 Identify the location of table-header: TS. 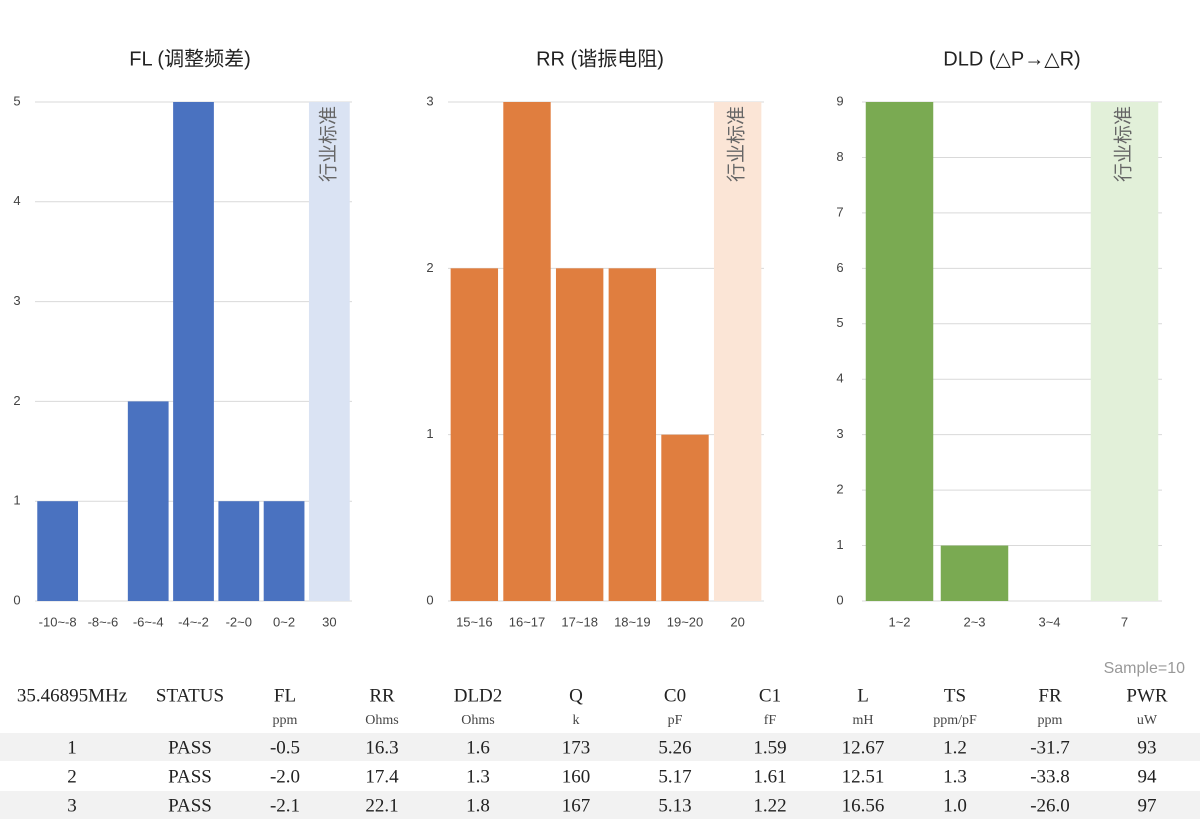
(955, 695).